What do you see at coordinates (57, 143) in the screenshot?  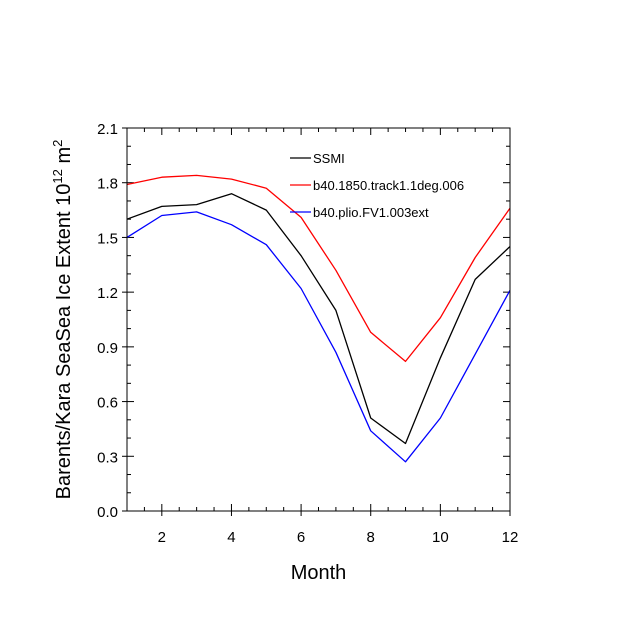 I see `y-axis-label-unit-exponent: 2` at bounding box center [57, 143].